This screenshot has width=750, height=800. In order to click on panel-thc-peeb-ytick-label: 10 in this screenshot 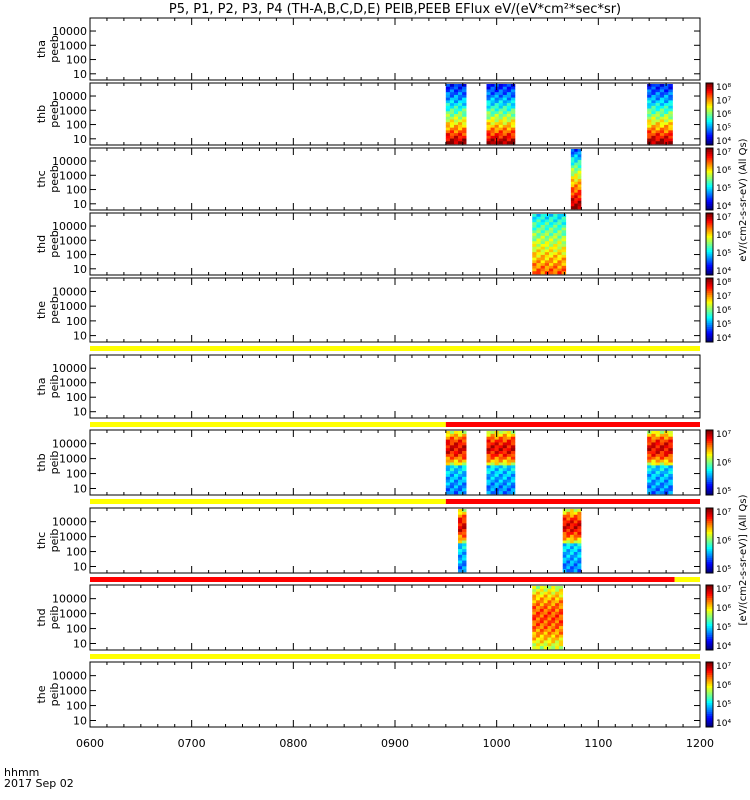, I will do `click(80, 204)`.